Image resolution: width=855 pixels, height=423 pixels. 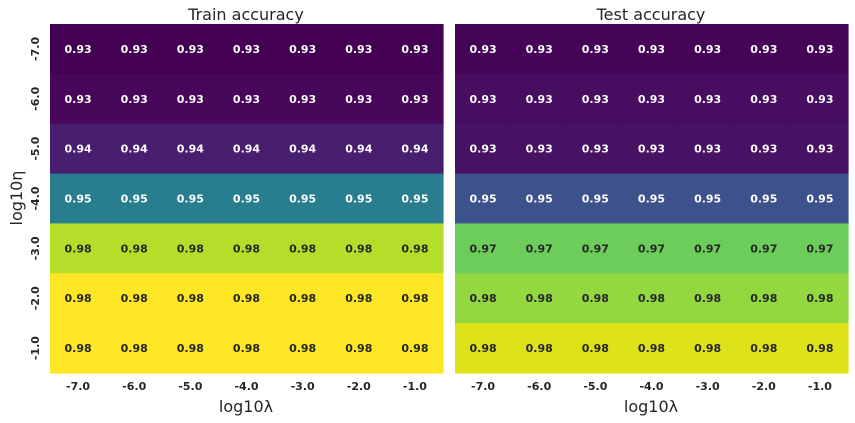 I want to click on x-tick-label: -1.0, so click(x=415, y=386).